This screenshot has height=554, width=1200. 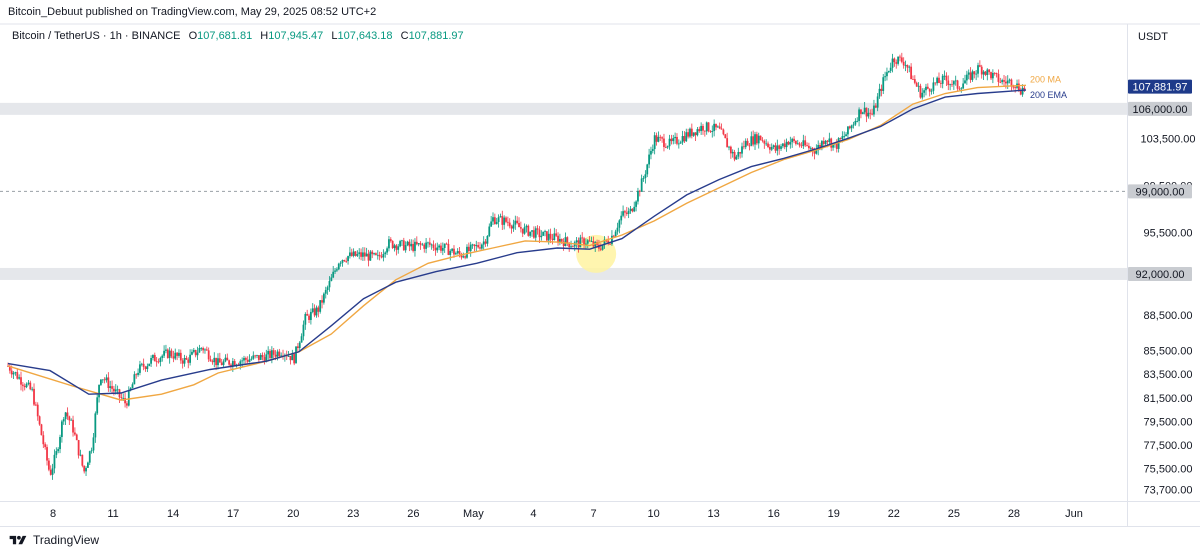 What do you see at coordinates (566, 514) in the screenshot?
I see `time-axis: 8 11 14 17 20 23 26 May 4 7 10 13 16 19 22 25 28 Jun` at bounding box center [566, 514].